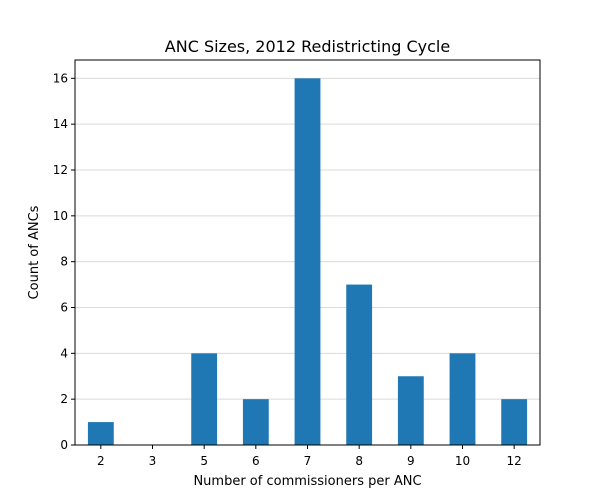 The image size is (600, 500). What do you see at coordinates (411, 461) in the screenshot?
I see `x-tick-label: 9` at bounding box center [411, 461].